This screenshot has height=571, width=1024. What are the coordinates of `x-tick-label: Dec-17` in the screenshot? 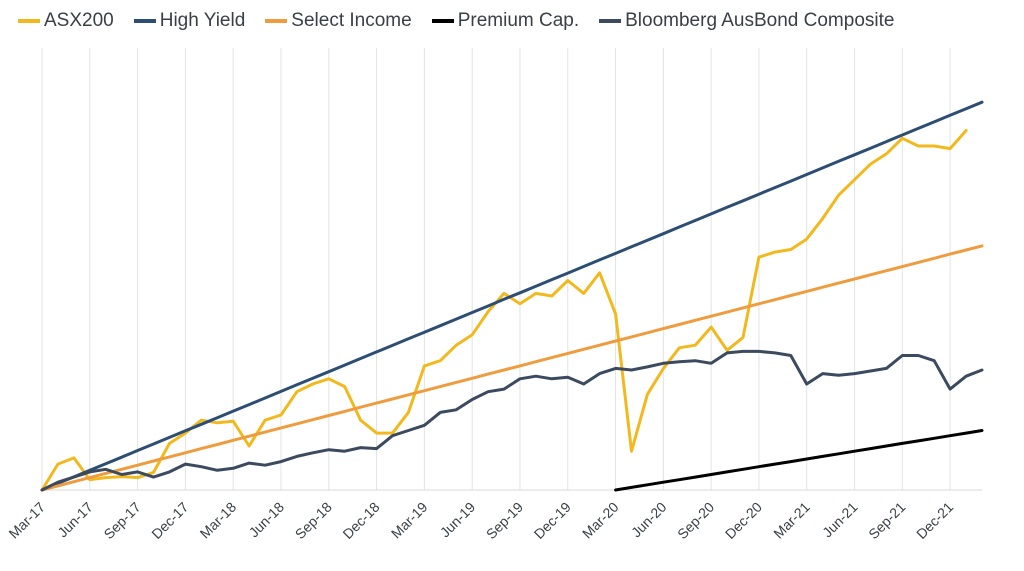 It's located at (169, 520).